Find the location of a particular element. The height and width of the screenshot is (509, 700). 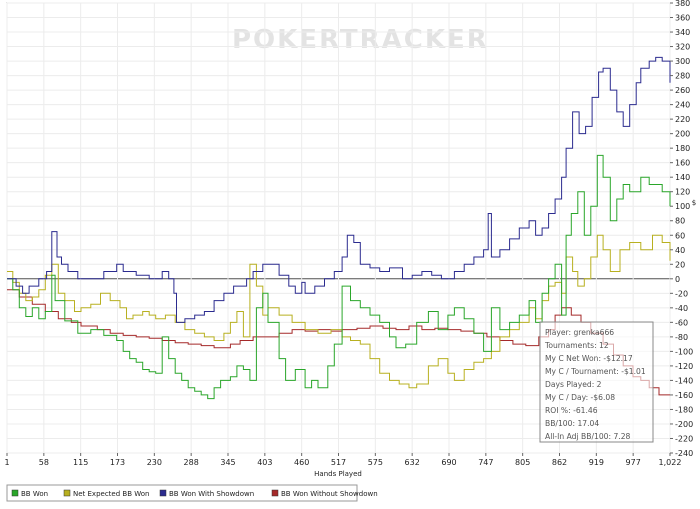

y-tick-label: -180 is located at coordinates (684, 409).